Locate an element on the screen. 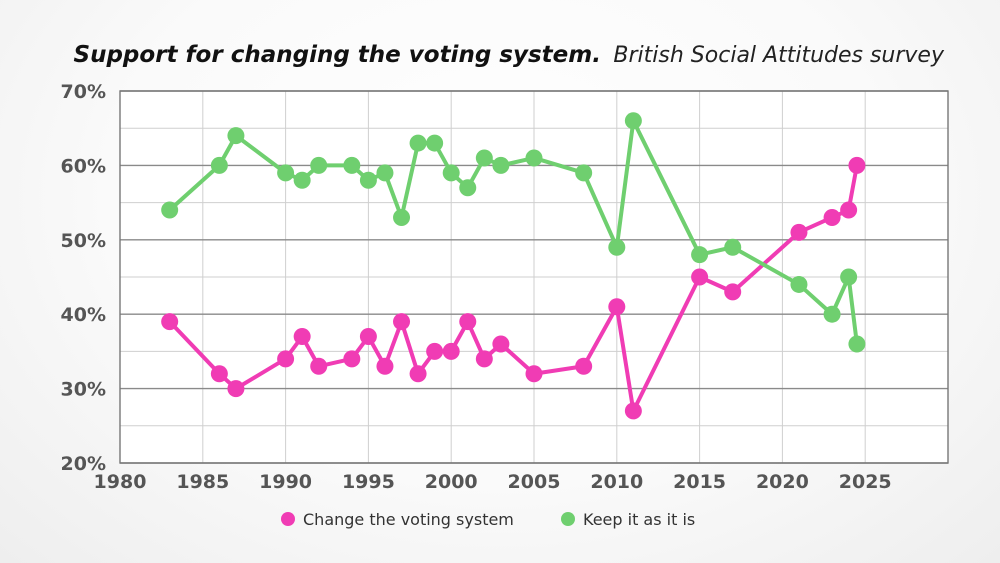 Image resolution: width=1000 pixels, height=563 pixels. legend-label: Change the voting system is located at coordinates (408, 519).